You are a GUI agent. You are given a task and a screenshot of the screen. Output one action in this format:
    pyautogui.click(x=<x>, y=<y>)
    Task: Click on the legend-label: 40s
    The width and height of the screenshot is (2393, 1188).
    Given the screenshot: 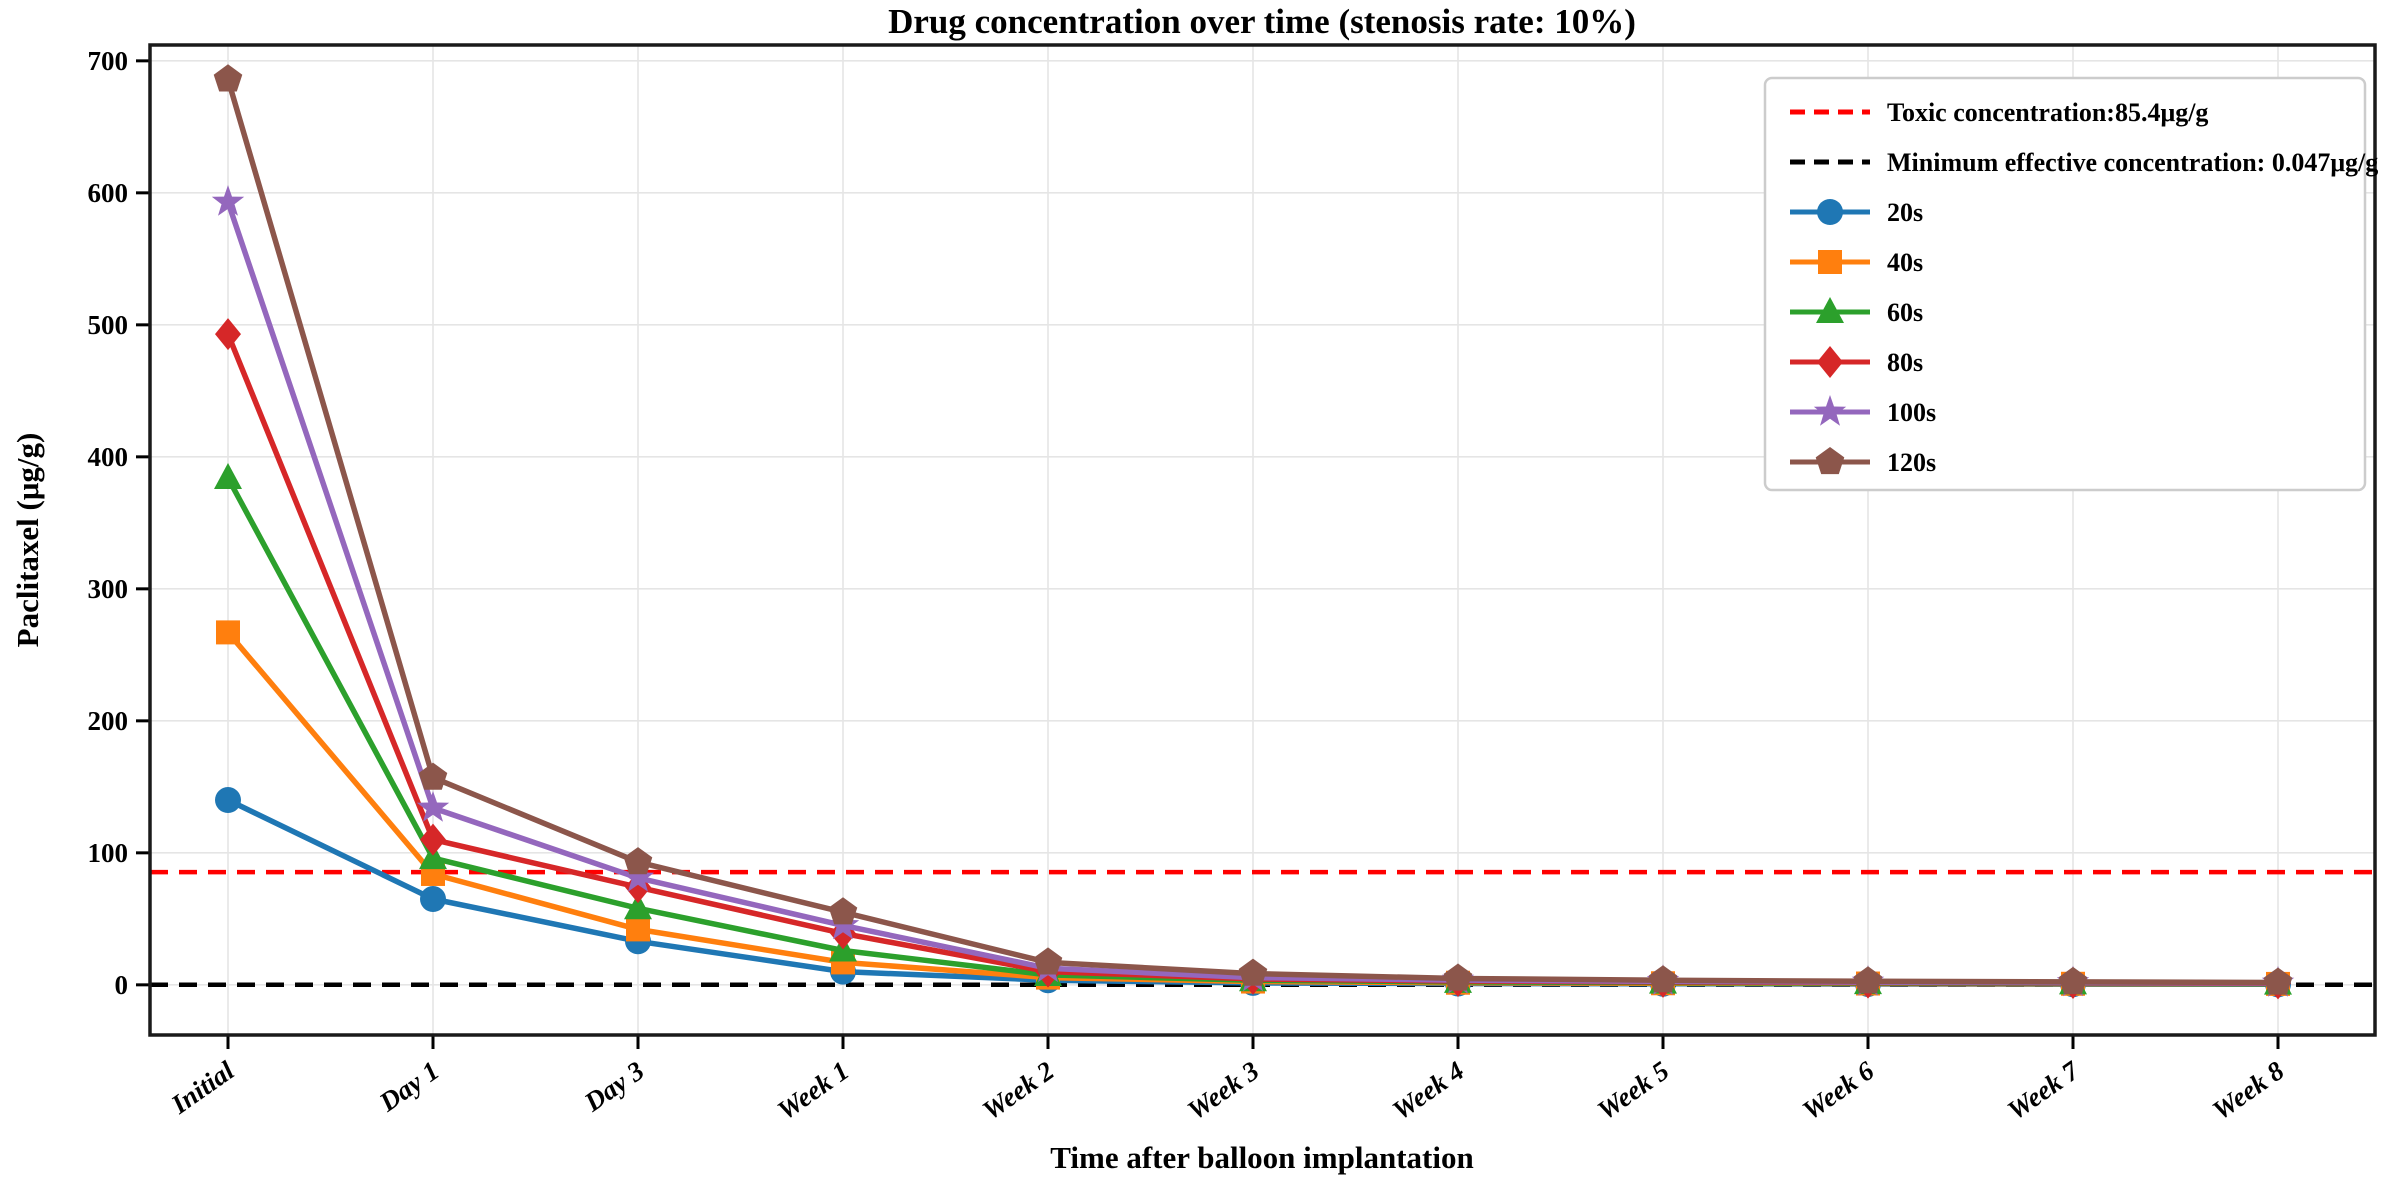 What is the action you would take?
    pyautogui.click(x=1905, y=262)
    